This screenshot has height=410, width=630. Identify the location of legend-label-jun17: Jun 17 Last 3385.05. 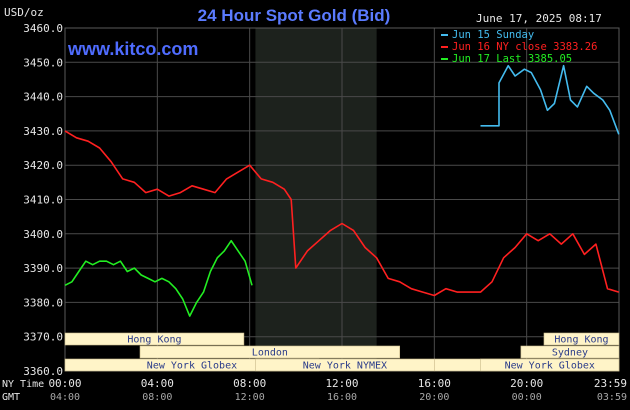
(512, 59).